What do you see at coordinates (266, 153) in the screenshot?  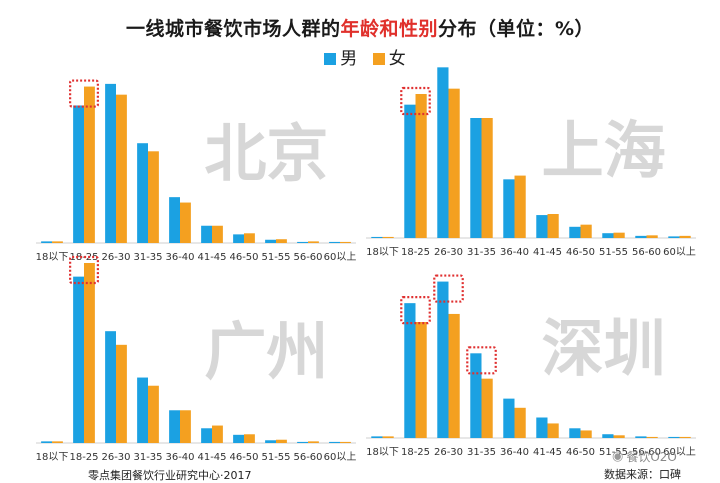 I see `city-label: 北京` at bounding box center [266, 153].